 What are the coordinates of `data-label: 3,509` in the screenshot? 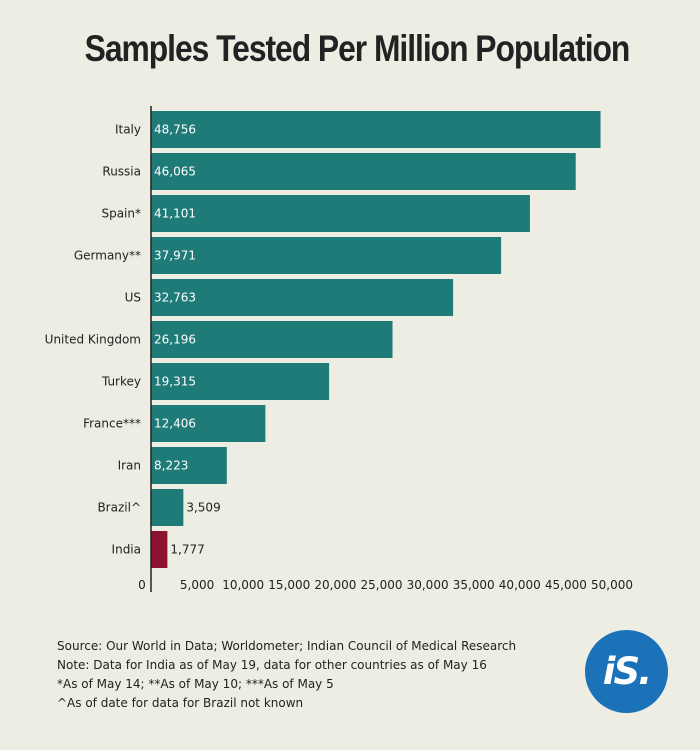 It's located at (203, 508).